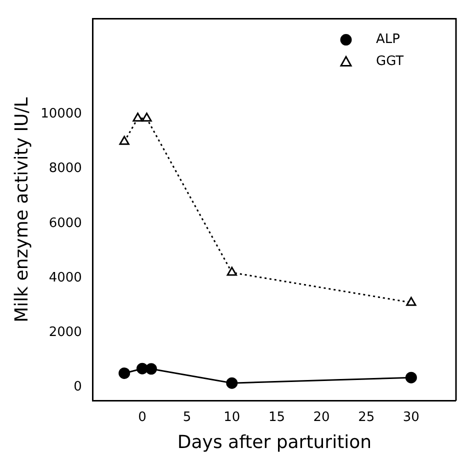 The image size is (474, 466). I want to click on x-axis-title: Days after parturition, so click(274, 442).